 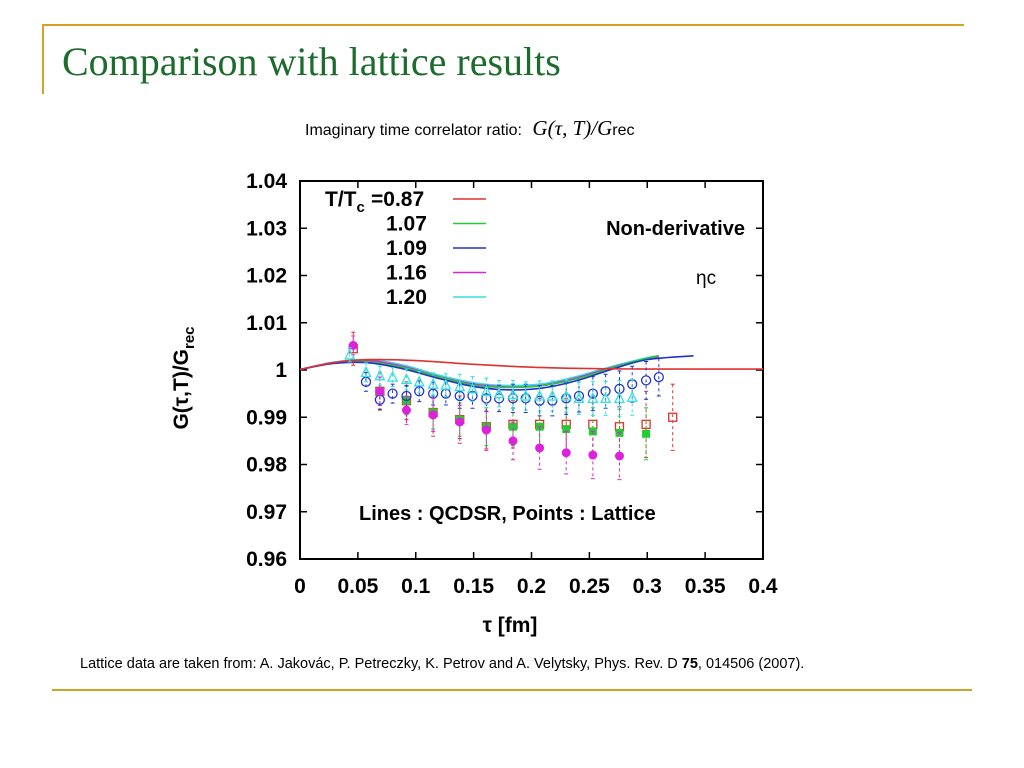 What do you see at coordinates (512, 690) in the screenshot?
I see `bottom-rule` at bounding box center [512, 690].